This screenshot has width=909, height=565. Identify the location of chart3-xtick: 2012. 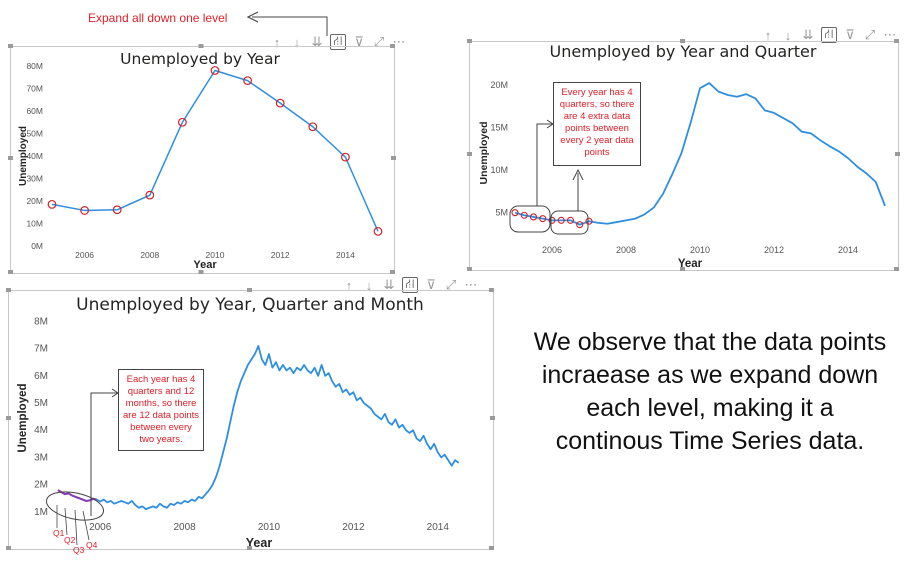
(353, 527).